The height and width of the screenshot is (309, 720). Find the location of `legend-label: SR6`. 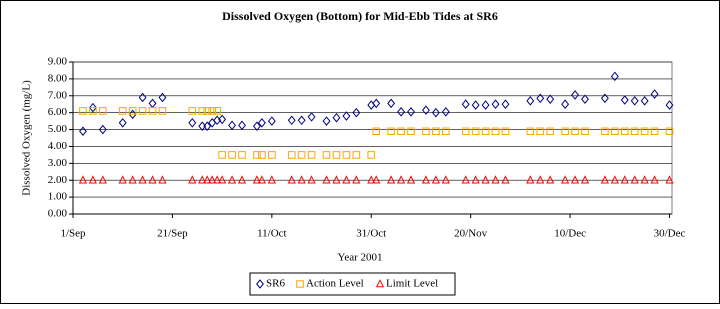

legend-label: SR6 is located at coordinates (275, 284).